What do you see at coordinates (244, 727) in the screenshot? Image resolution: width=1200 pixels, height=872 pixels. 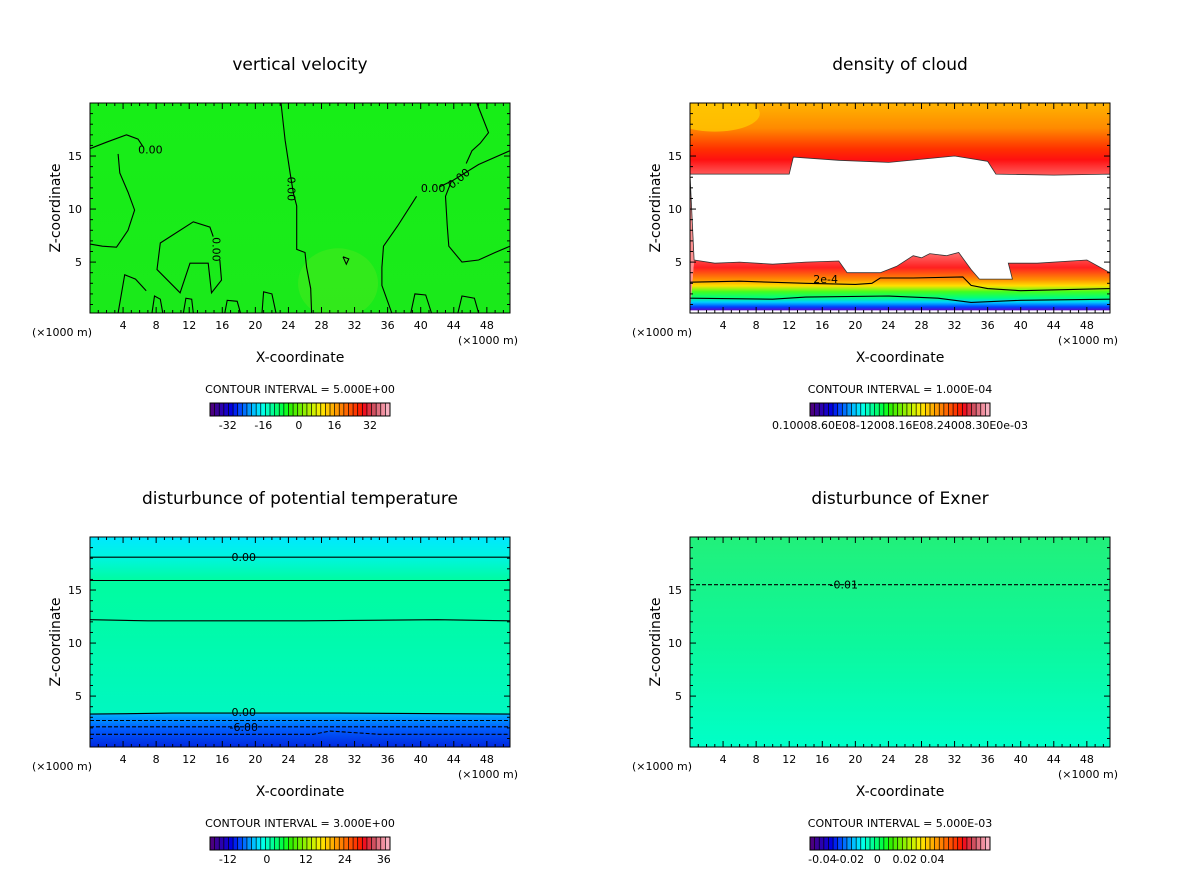 I see `contour-label: -6.00` at bounding box center [244, 727].